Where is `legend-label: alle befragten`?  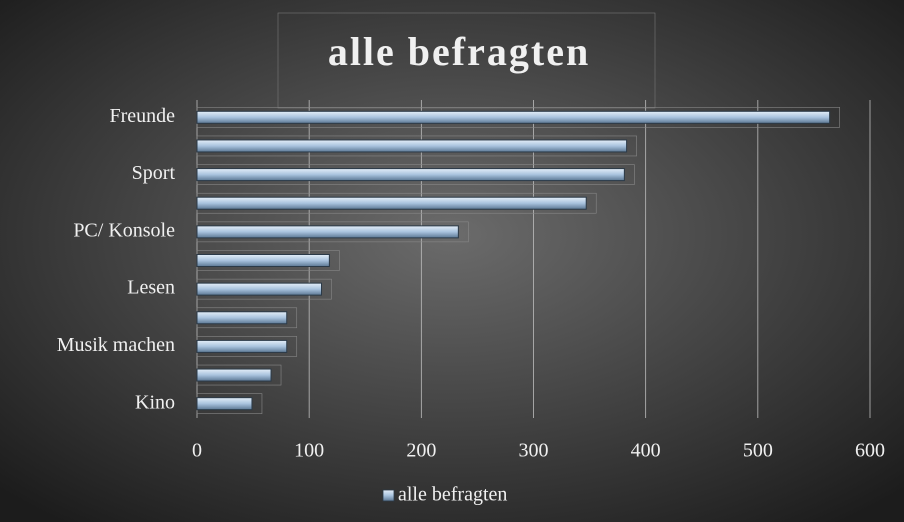 legend-label: alle befragten is located at coordinates (452, 495).